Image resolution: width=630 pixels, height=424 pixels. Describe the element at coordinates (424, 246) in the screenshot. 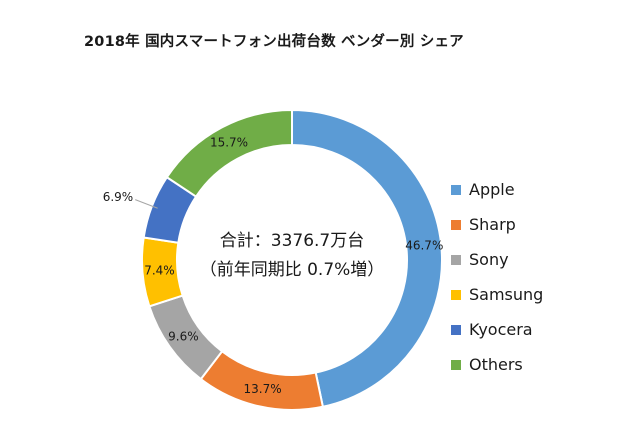

I see `data-label-apple: 46.7%` at that location.